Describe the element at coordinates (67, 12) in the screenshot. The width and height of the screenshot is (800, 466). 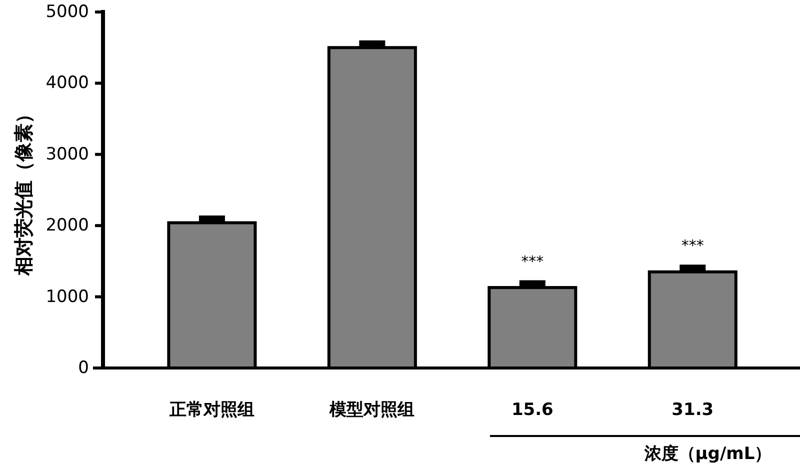
I see `y-tick-label: 5000` at that location.